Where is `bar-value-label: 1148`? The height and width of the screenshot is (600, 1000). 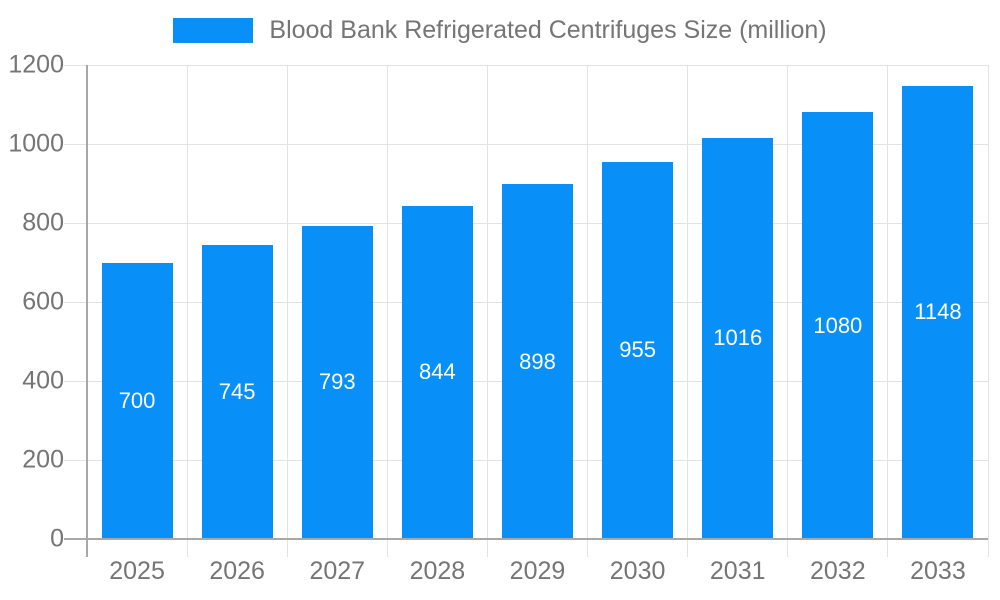 bar-value-label: 1148 is located at coordinates (938, 312).